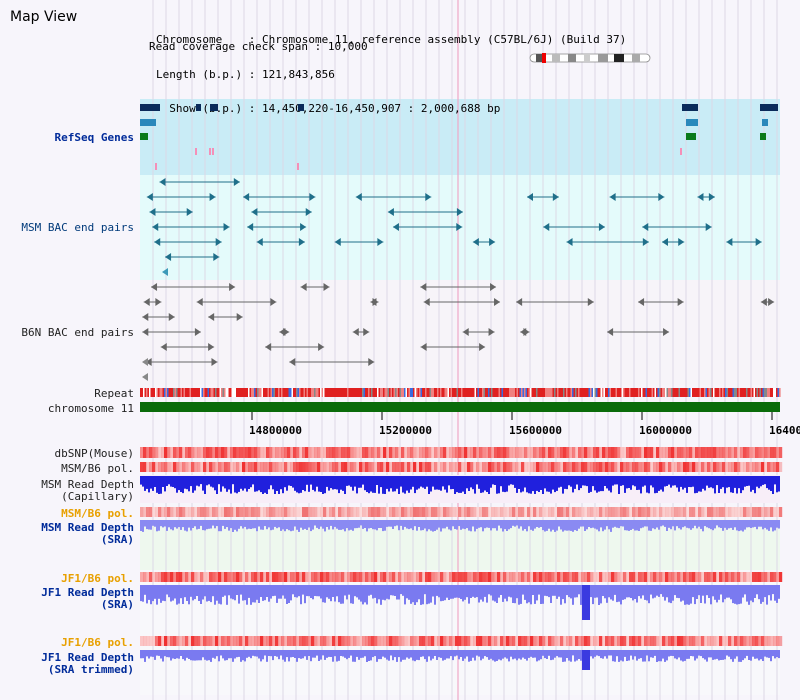 The height and width of the screenshot is (700, 800). What do you see at coordinates (97, 513) in the screenshot?
I see `track-label-msm-pol-2: MSM/B6 pol.` at bounding box center [97, 513].